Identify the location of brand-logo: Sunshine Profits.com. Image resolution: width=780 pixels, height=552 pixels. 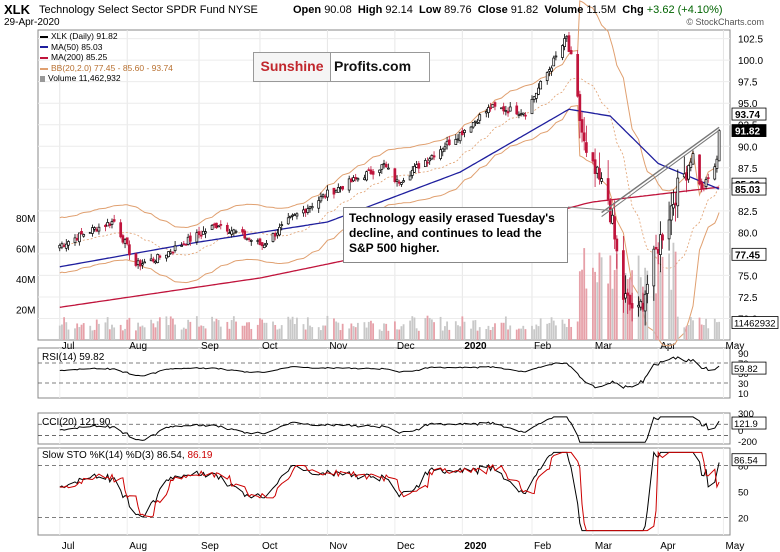
(341, 67).